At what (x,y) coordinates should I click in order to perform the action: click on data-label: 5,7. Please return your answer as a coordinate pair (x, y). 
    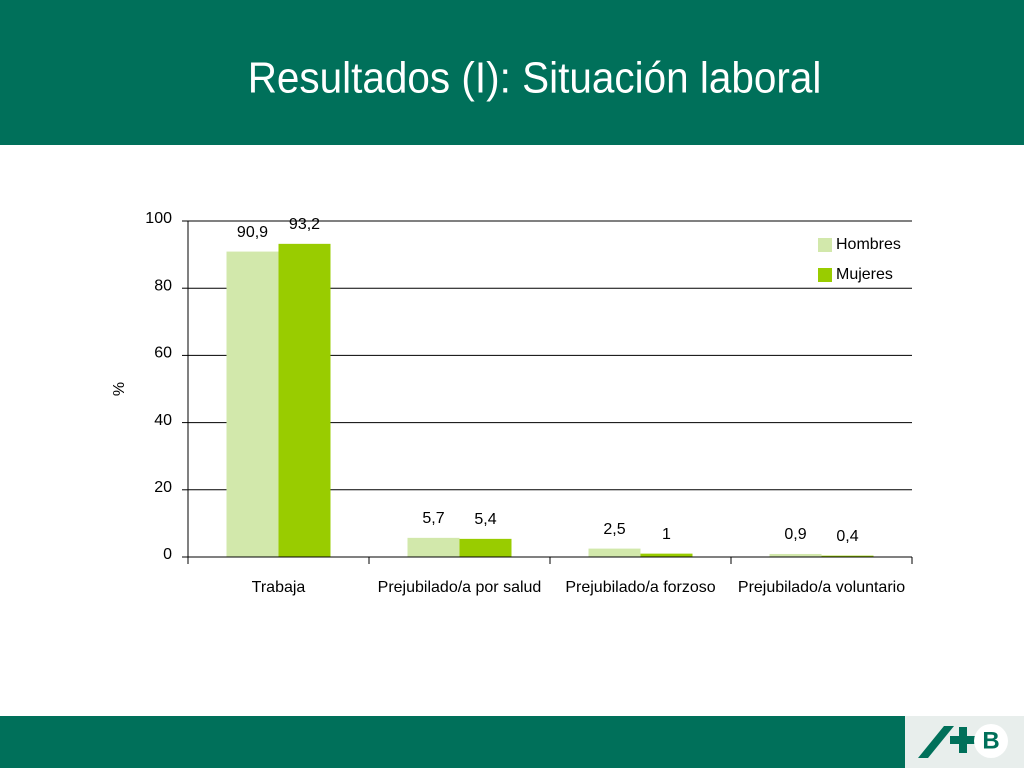
    Looking at the image, I should click on (433, 518).